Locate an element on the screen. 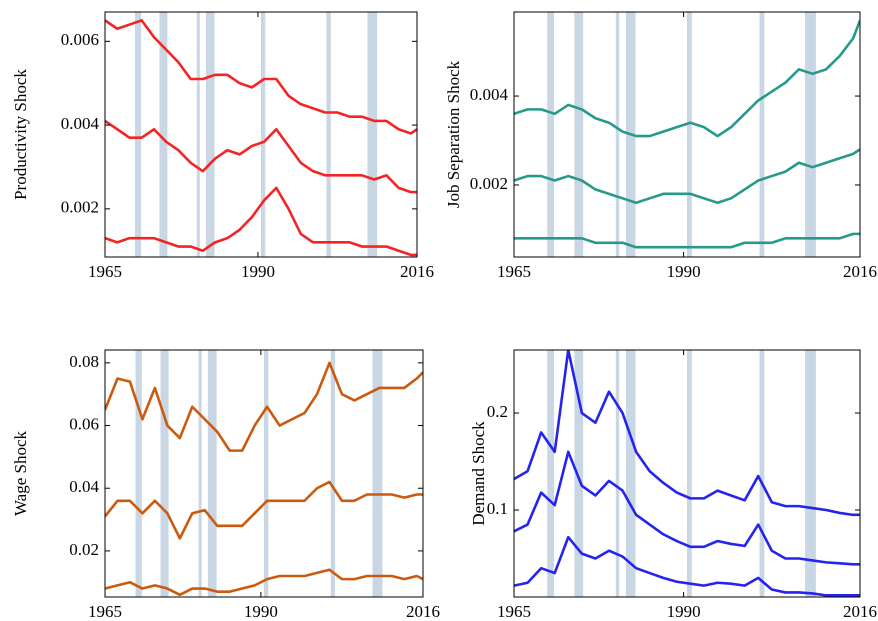 This screenshot has height=621, width=878. y-tick-label: 0.2 is located at coordinates (497, 411).